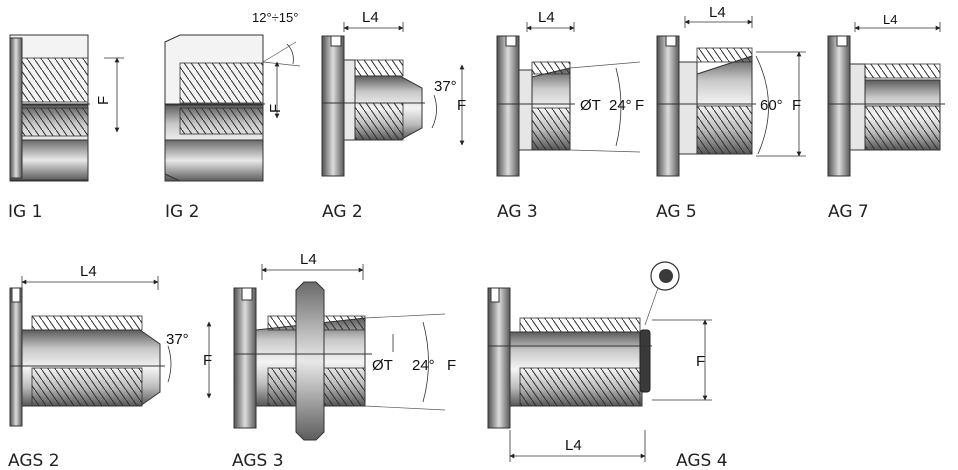 This screenshot has height=470, width=958. Describe the element at coordinates (110, 345) in the screenshot. I see `fitting-ags2: L4 37° F` at that location.